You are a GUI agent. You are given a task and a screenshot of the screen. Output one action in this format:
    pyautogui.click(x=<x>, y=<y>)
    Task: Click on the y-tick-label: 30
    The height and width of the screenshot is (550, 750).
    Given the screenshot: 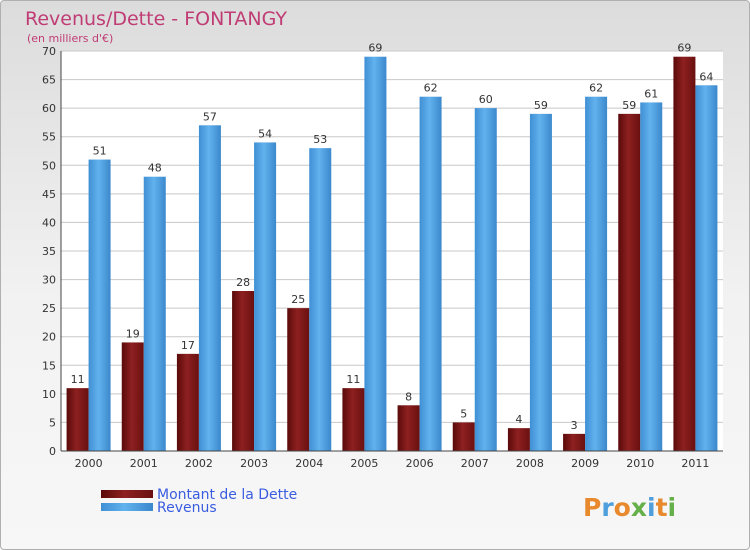 What is the action you would take?
    pyautogui.click(x=49, y=280)
    